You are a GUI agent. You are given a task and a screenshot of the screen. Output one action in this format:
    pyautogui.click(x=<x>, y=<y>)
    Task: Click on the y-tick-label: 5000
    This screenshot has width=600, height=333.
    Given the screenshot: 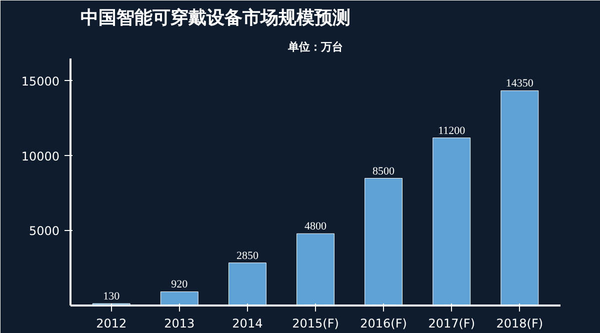 What is the action you would take?
    pyautogui.click(x=44, y=231)
    